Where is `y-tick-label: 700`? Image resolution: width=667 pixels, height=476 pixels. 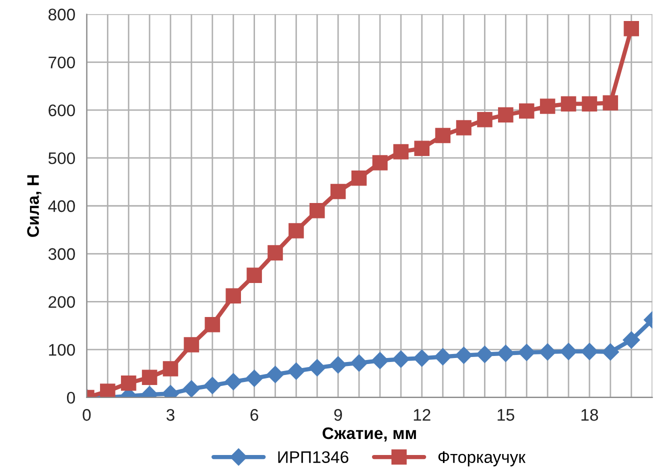
y-tick-label: 700 is located at coordinates (61, 62).